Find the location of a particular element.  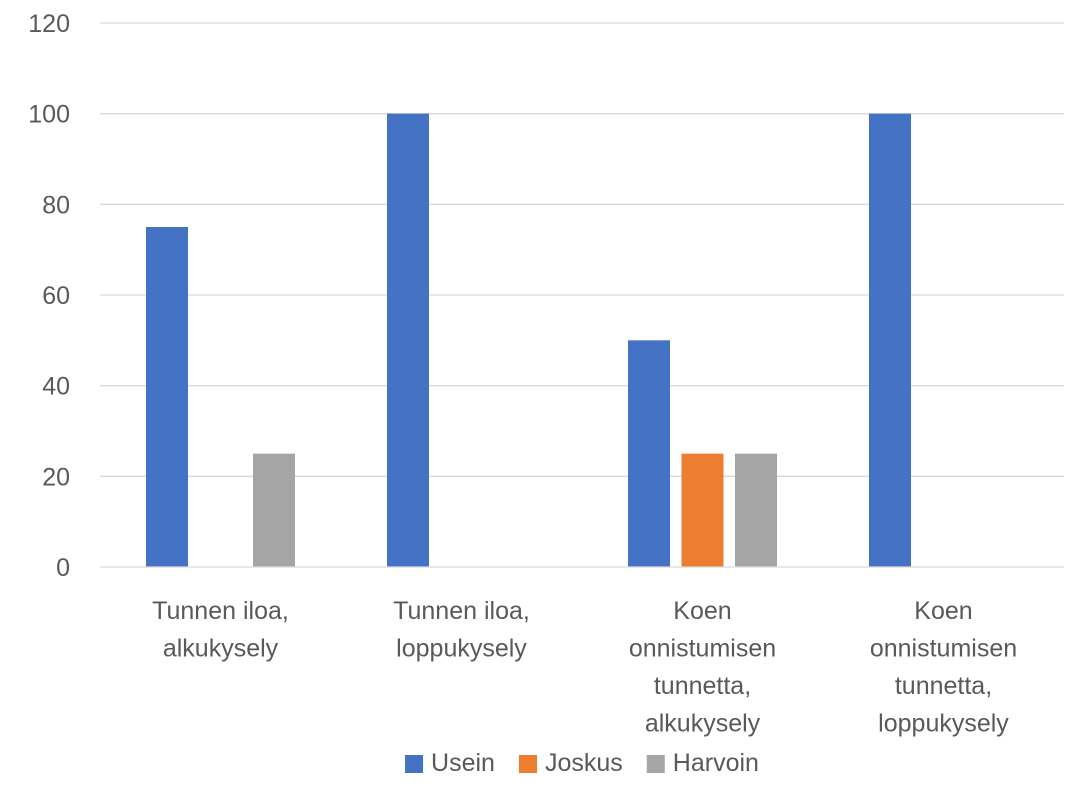

y-tick-label: 120 is located at coordinates (49, 24).